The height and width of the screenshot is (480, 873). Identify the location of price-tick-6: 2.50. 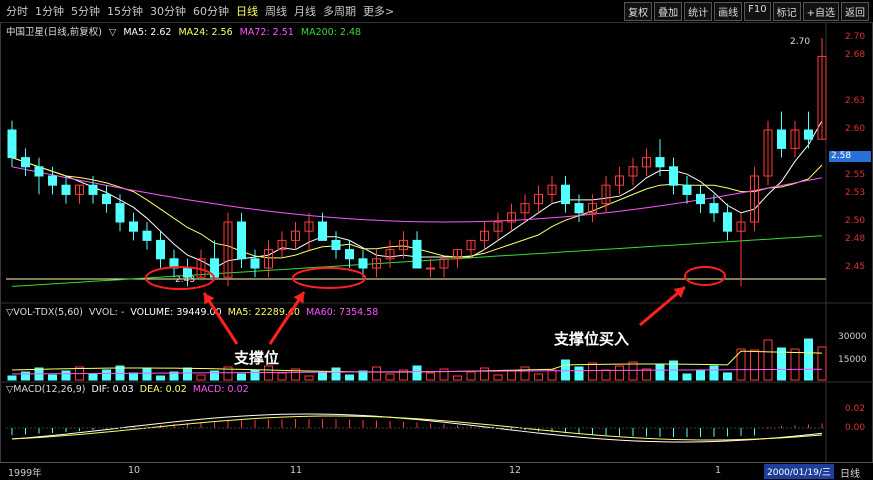
(855, 221).